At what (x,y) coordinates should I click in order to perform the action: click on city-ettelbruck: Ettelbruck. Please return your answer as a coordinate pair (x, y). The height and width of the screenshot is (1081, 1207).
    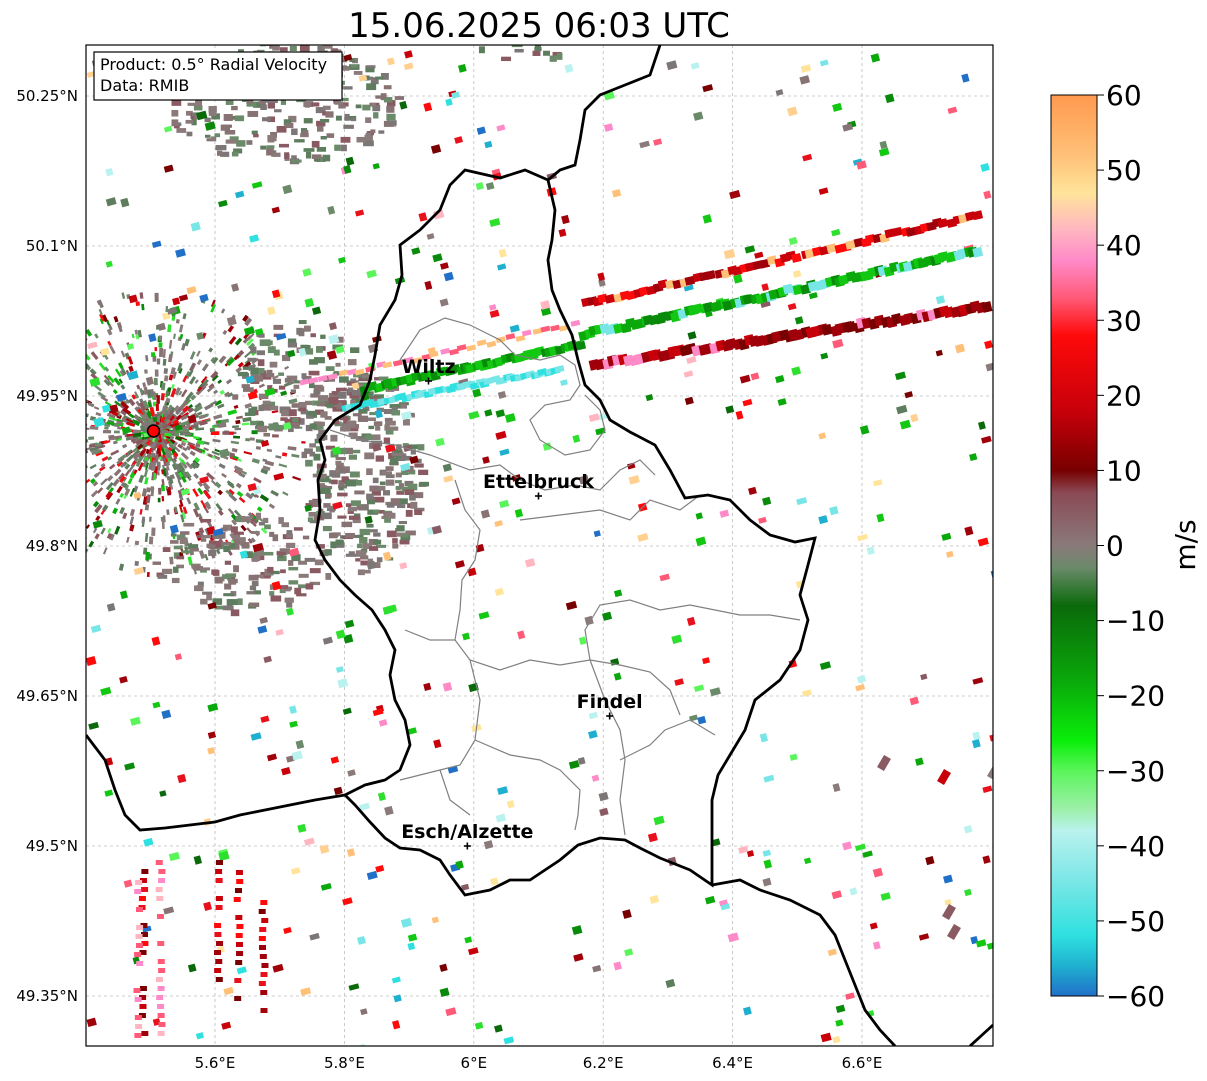
    Looking at the image, I should click on (538, 485).